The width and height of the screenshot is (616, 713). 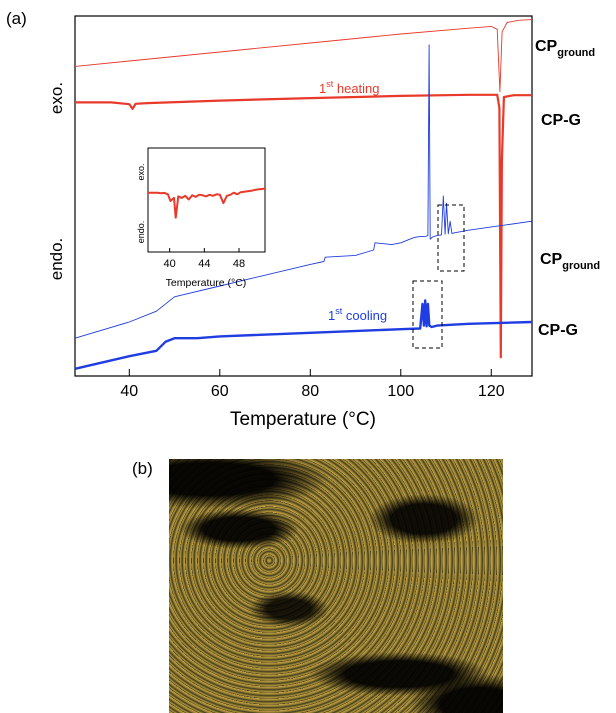 What do you see at coordinates (141, 232) in the screenshot?
I see `inset-endo-label: endo.` at bounding box center [141, 232].